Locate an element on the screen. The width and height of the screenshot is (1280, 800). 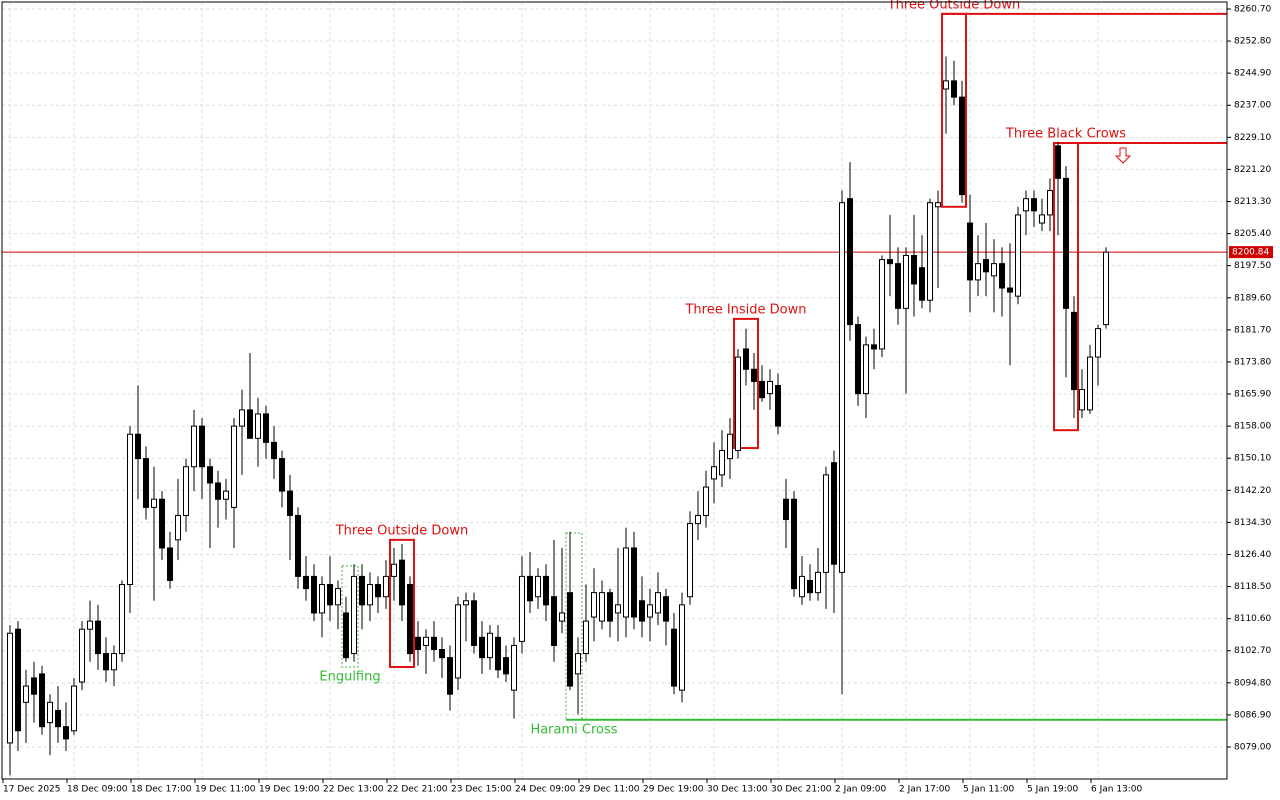
x-tick-label: 2 Jan 17:00 is located at coordinates (925, 790).